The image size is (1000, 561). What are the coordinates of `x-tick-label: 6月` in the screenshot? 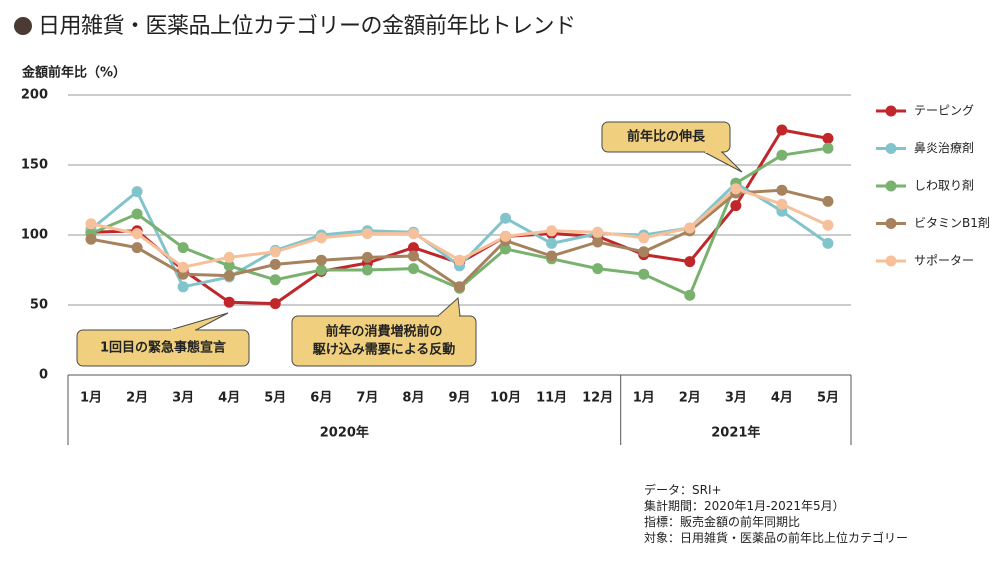 It's located at (321, 398).